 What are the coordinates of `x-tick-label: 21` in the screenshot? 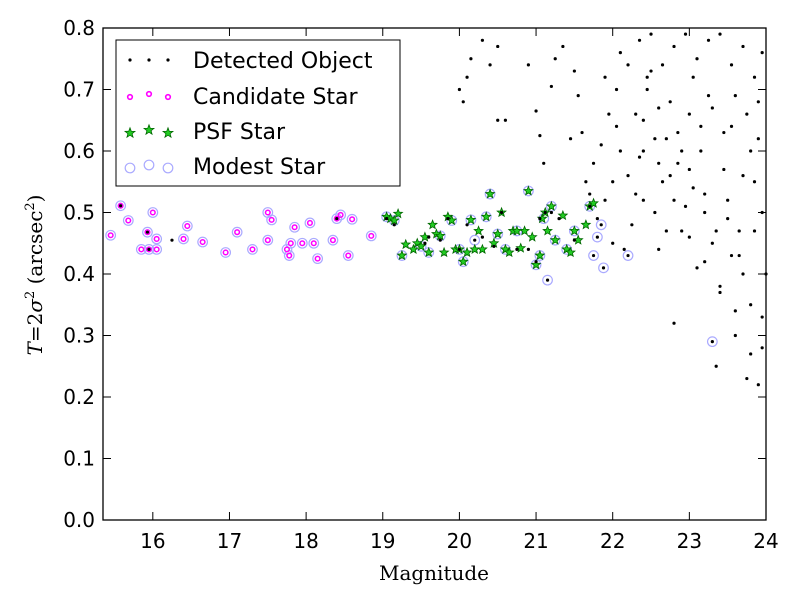 It's located at (535, 541).